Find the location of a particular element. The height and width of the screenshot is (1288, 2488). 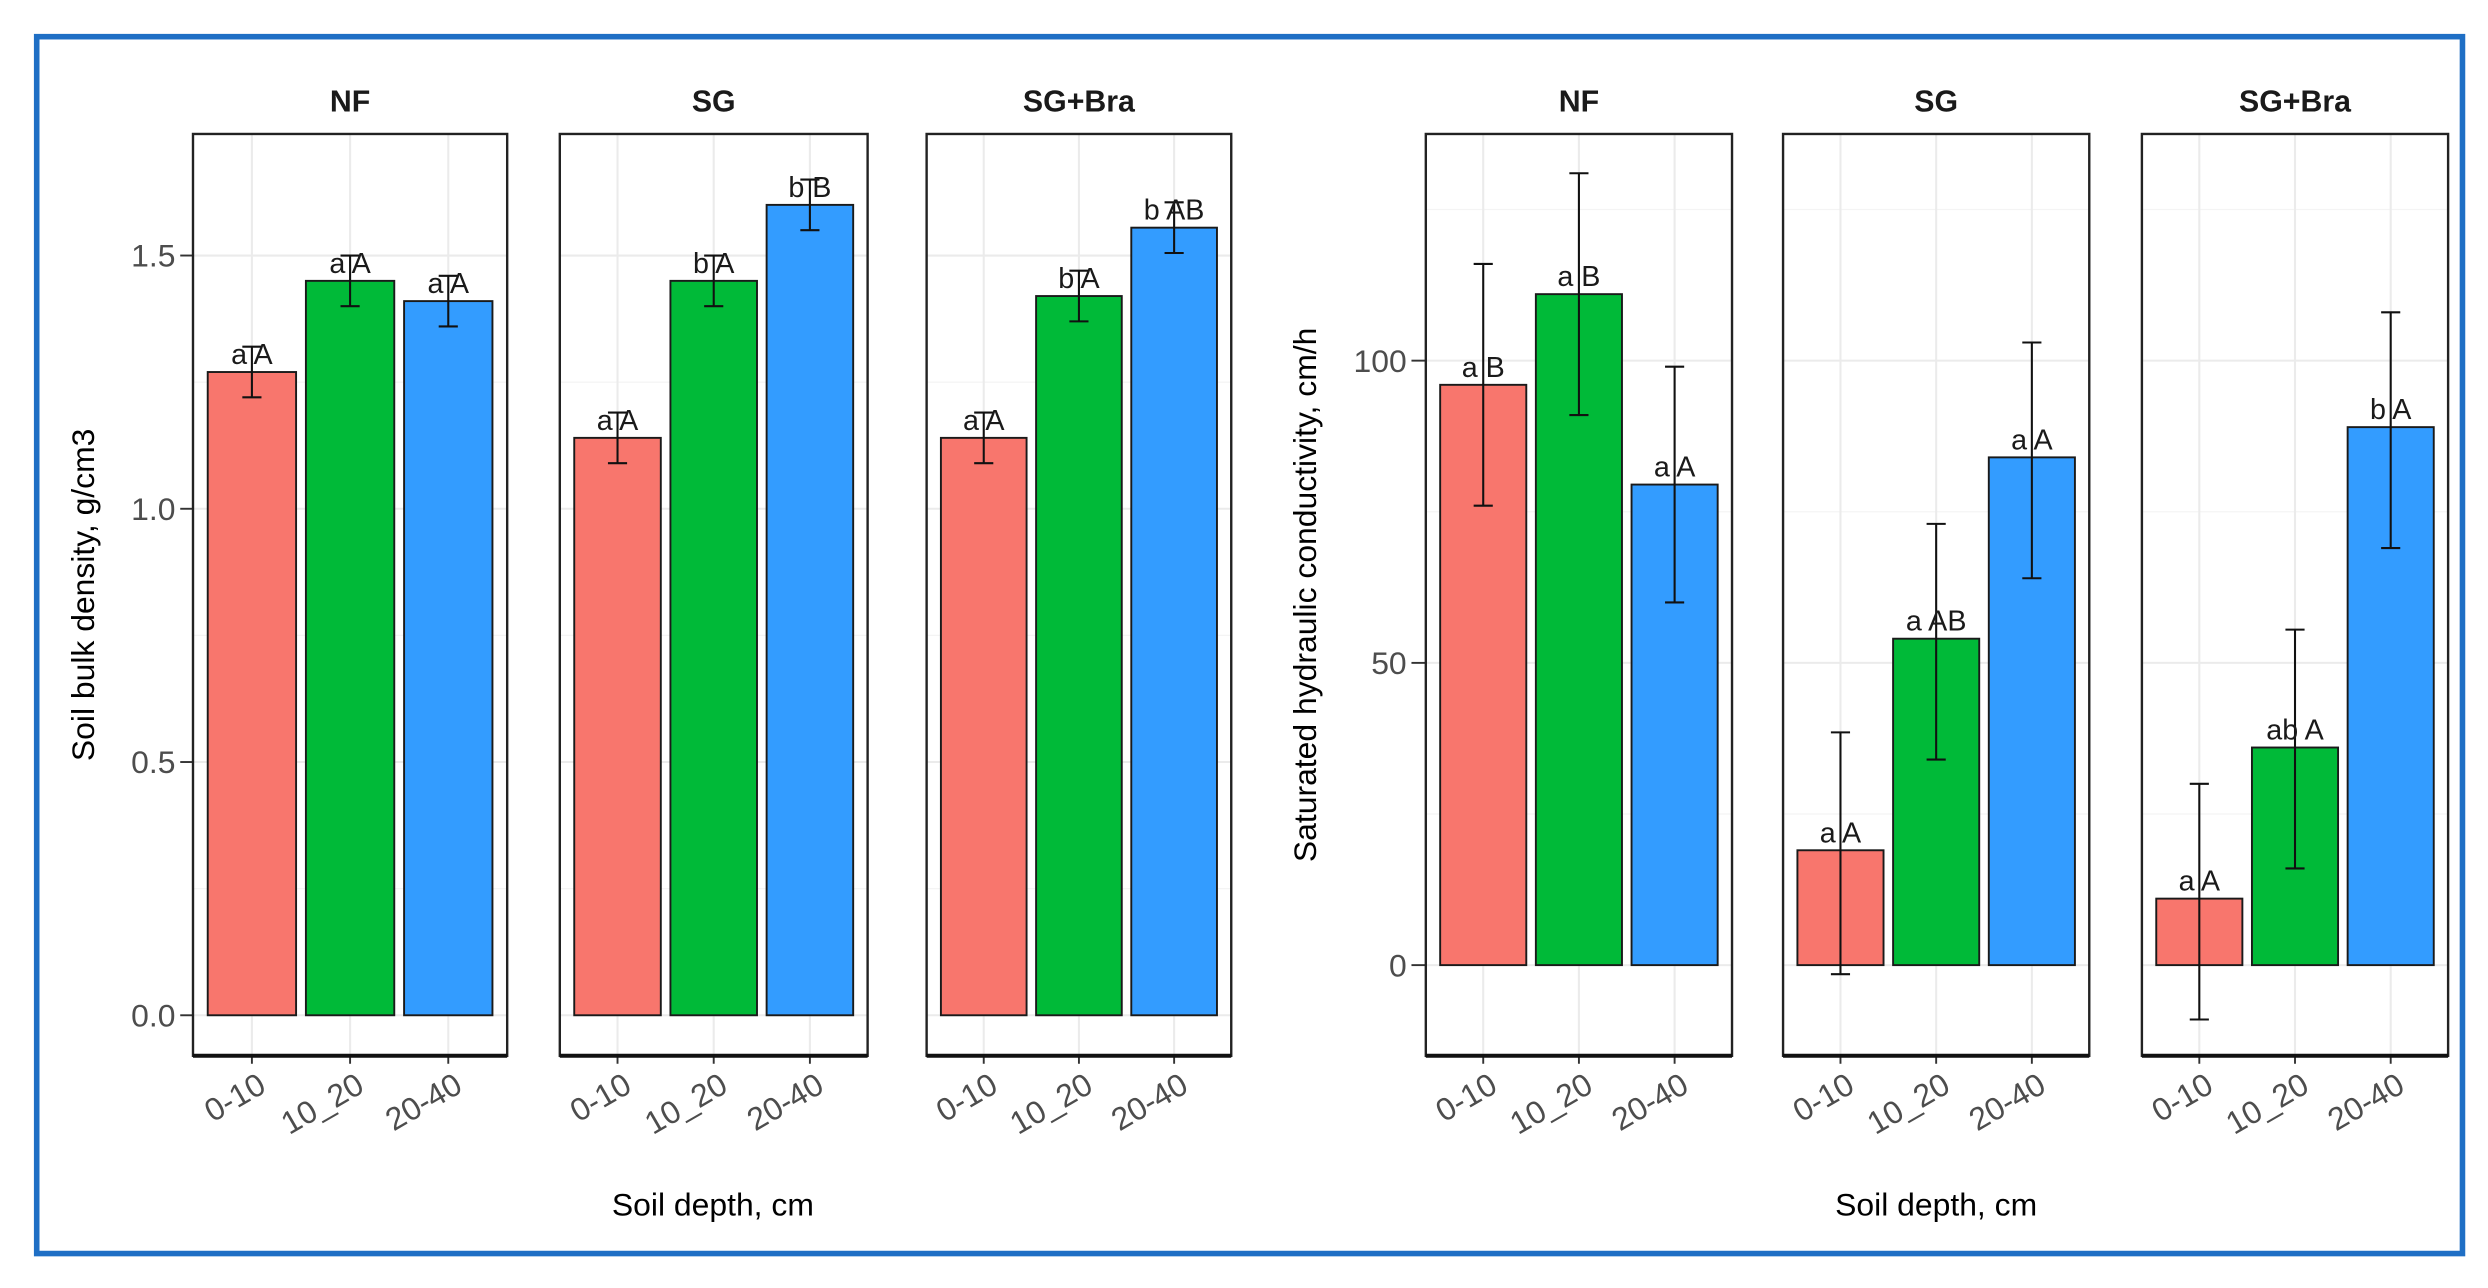

y-tick-label: 50 is located at coordinates (1388, 663).